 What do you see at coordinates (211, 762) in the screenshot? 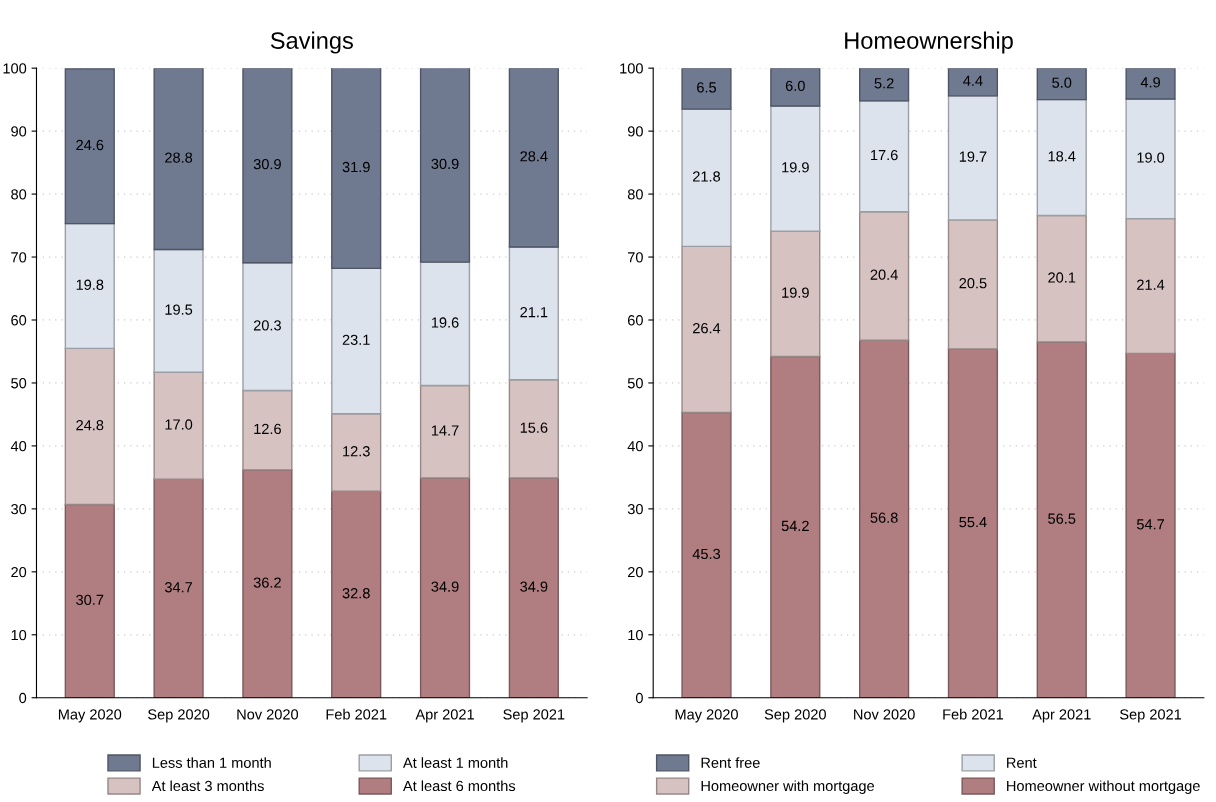
I see `legend-label: Less than 1 month` at bounding box center [211, 762].